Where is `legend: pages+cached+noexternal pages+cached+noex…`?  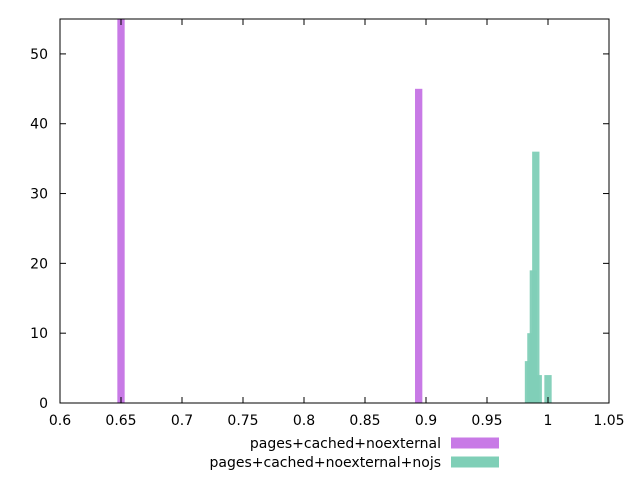 legend: pages+cached+noexternal pages+cached+noex… is located at coordinates (354, 453).